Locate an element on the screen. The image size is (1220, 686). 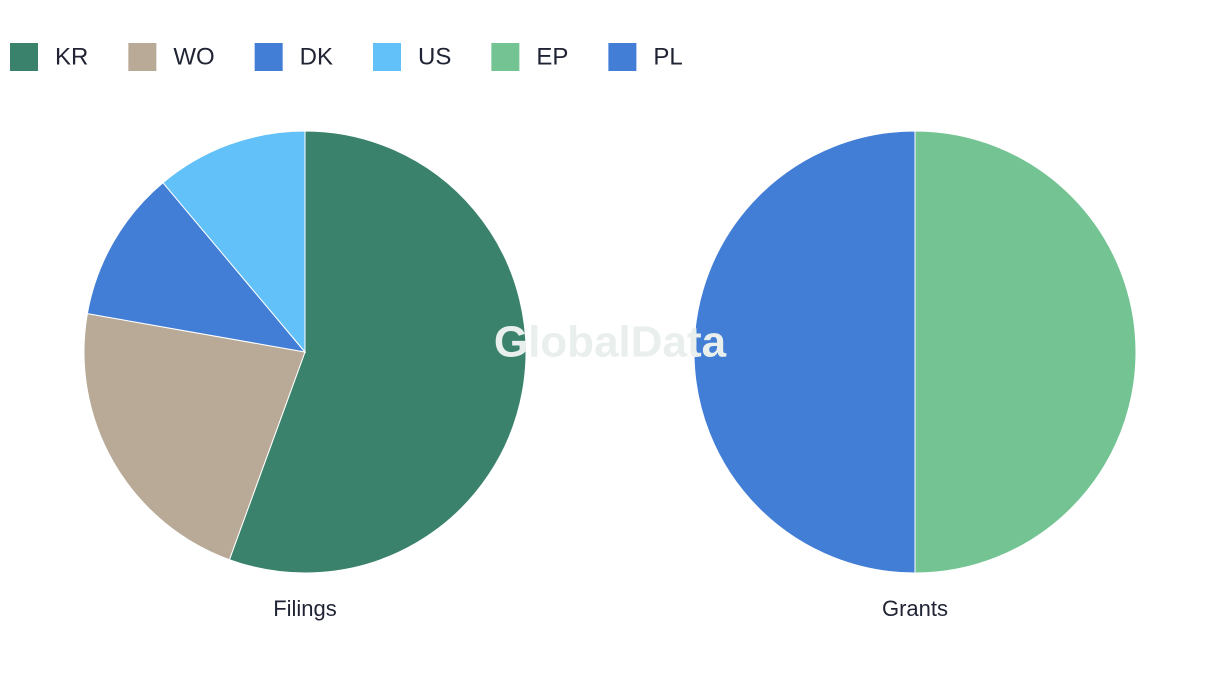
legend-label: PL is located at coordinates (667, 56).